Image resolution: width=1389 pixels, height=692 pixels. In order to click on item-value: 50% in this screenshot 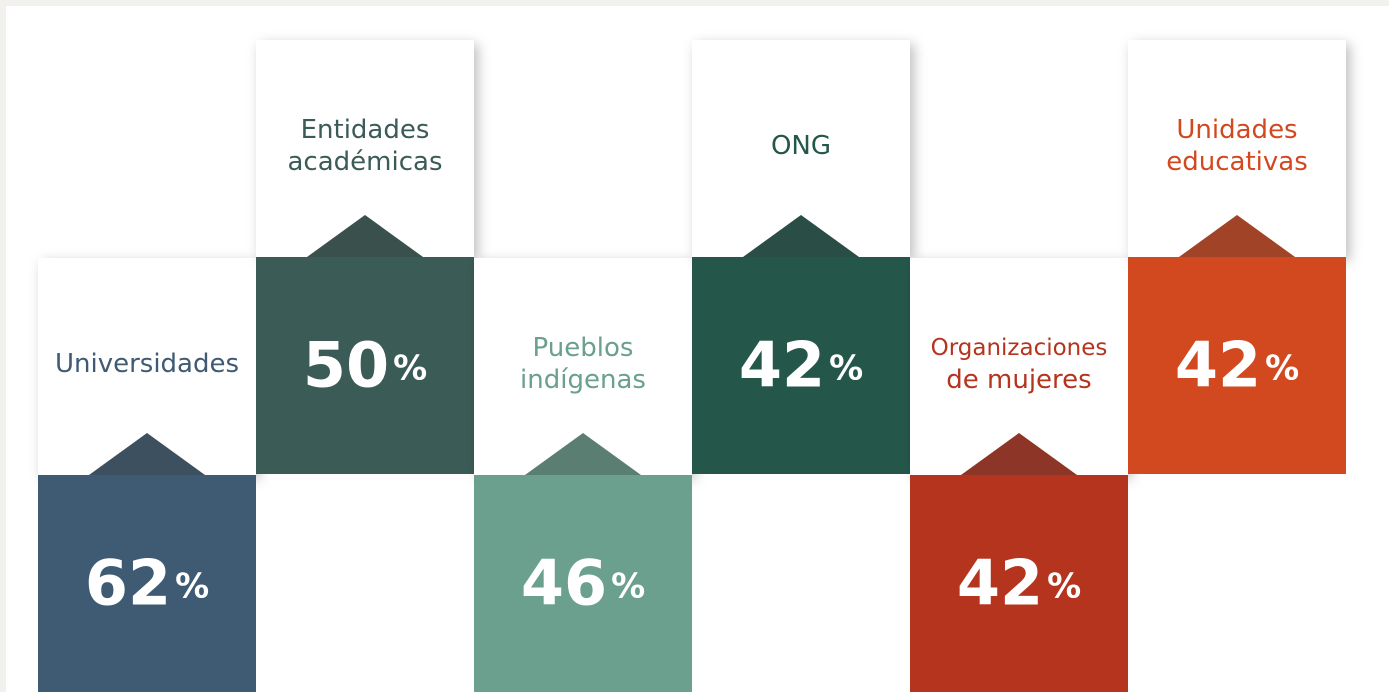, I will do `click(365, 365)`.